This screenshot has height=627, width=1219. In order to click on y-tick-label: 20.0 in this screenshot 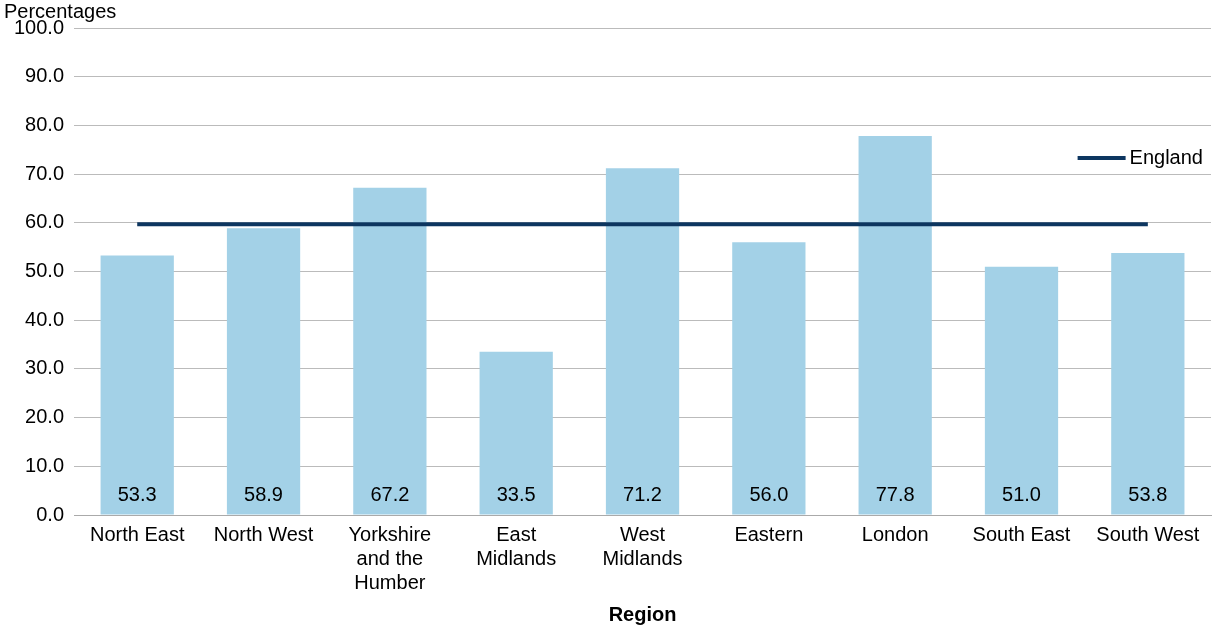, I will do `click(45, 416)`.